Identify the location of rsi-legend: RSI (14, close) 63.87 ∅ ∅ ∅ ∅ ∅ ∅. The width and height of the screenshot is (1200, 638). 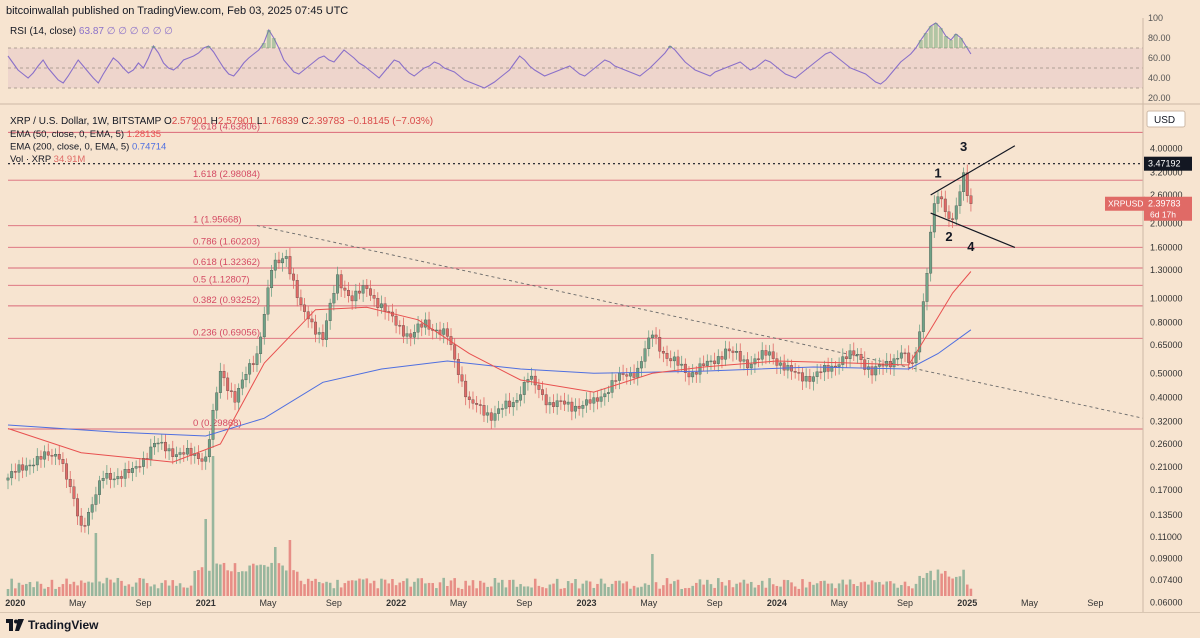
(91, 31).